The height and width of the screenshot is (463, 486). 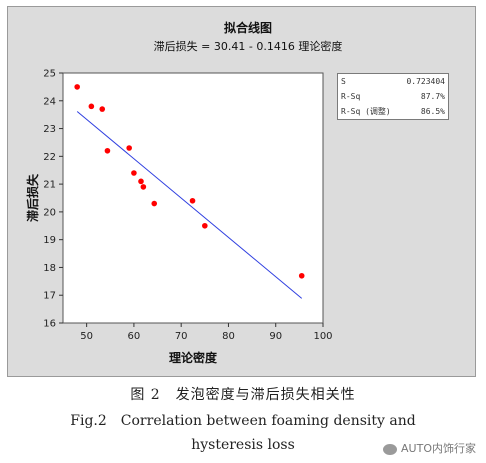 I want to click on x-tick-label: 90, so click(x=275, y=336).